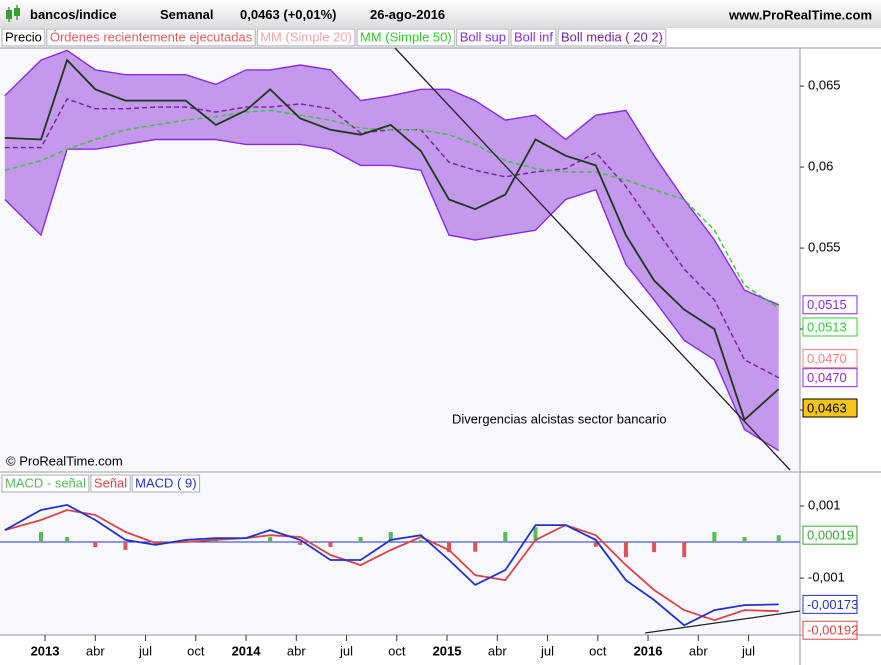 The width and height of the screenshot is (881, 665). Describe the element at coordinates (826, 577) in the screenshot. I see `y-tick-label: -0,001` at that location.